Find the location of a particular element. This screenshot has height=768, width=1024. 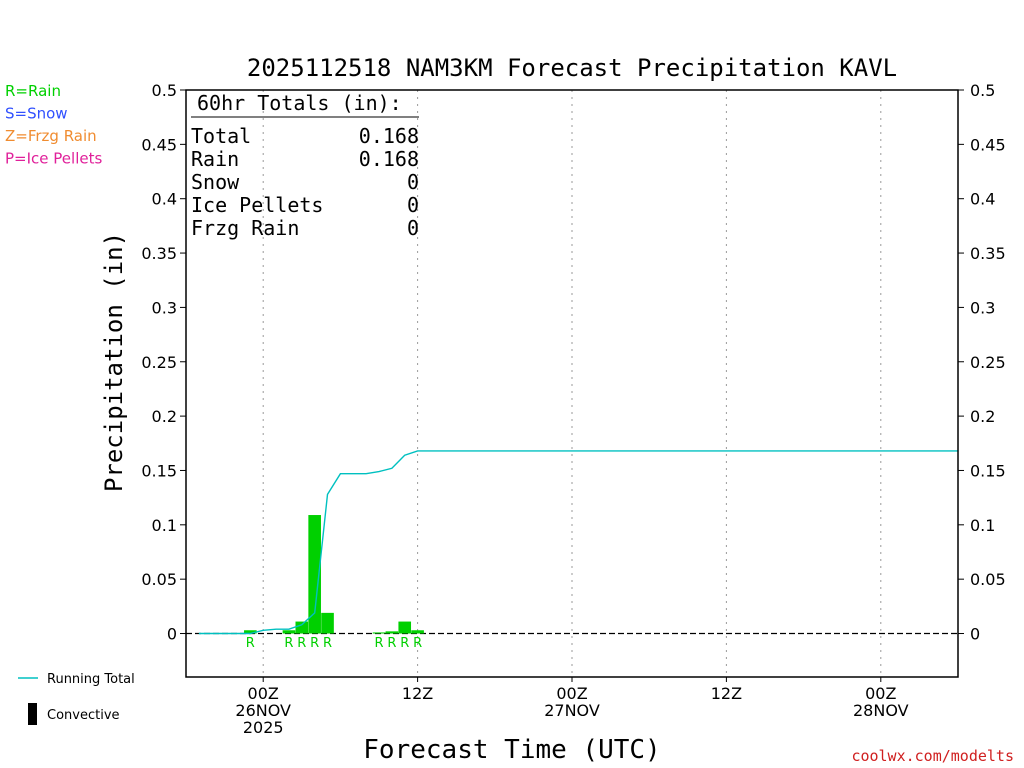

y-axis-right: 0 0.05 0.1 0.15 0.2 0.25 0.3 0.35 0.4 0.45 0.5 is located at coordinates (982, 362).